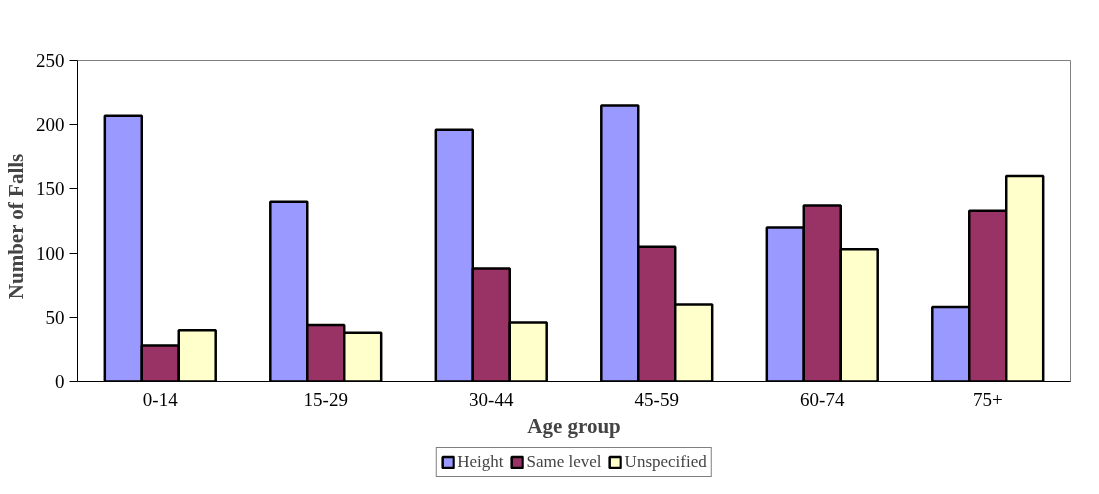 The height and width of the screenshot is (494, 1099). I want to click on y-tick-label: 200, so click(50, 125).